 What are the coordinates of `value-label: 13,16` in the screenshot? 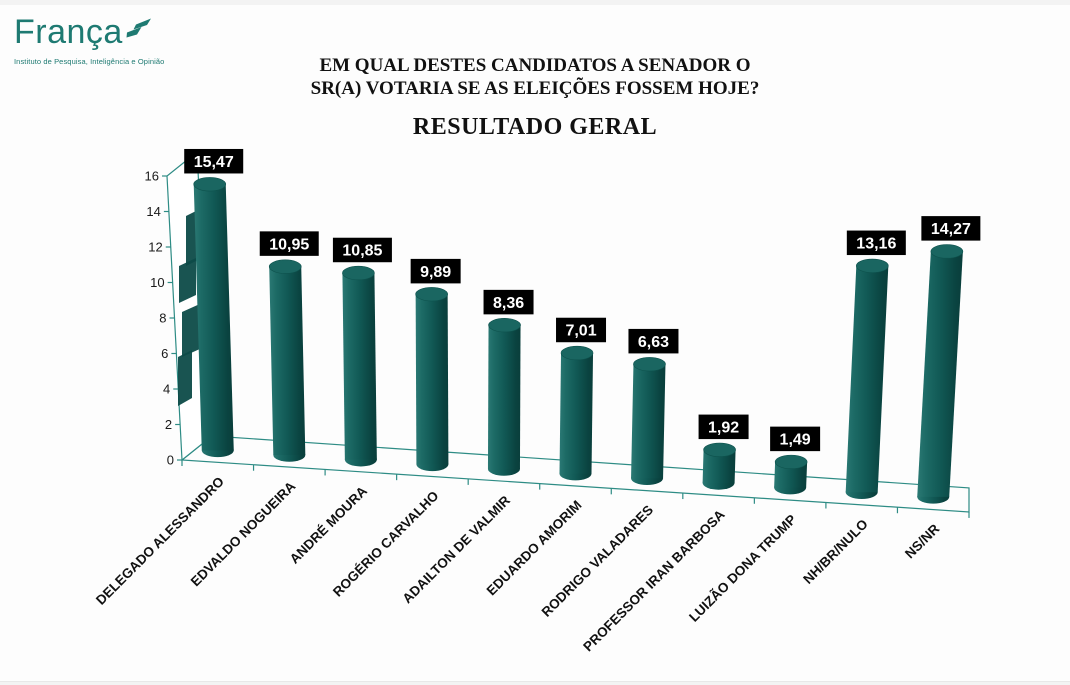 It's located at (876, 244).